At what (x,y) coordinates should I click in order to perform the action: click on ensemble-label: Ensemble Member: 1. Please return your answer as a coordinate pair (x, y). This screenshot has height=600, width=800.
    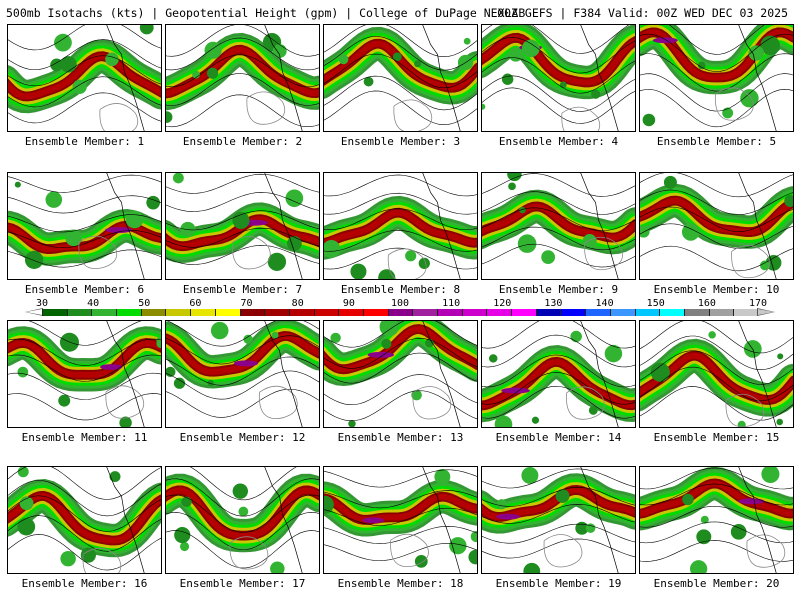
    Looking at the image, I should click on (84, 141).